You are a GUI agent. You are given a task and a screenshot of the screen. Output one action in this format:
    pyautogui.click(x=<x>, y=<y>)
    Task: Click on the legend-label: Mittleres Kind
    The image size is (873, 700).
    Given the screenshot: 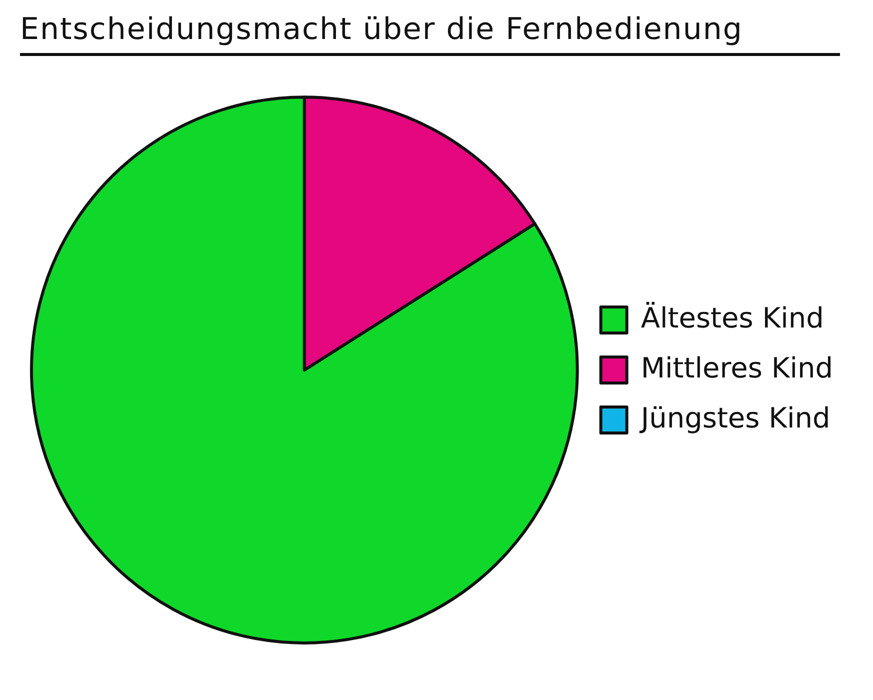 What is the action you would take?
    pyautogui.click(x=736, y=367)
    